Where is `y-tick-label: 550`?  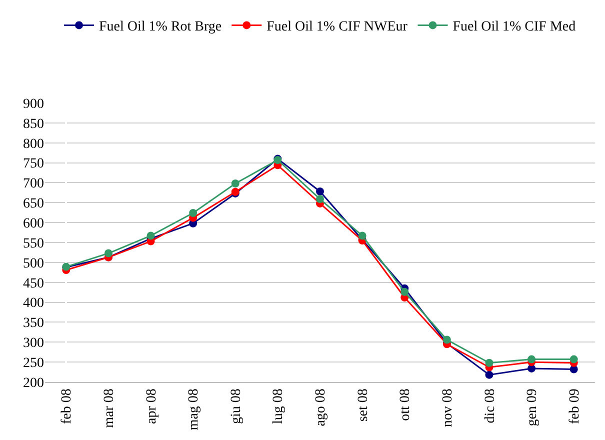
y-tick-label: 550 is located at coordinates (33, 244).